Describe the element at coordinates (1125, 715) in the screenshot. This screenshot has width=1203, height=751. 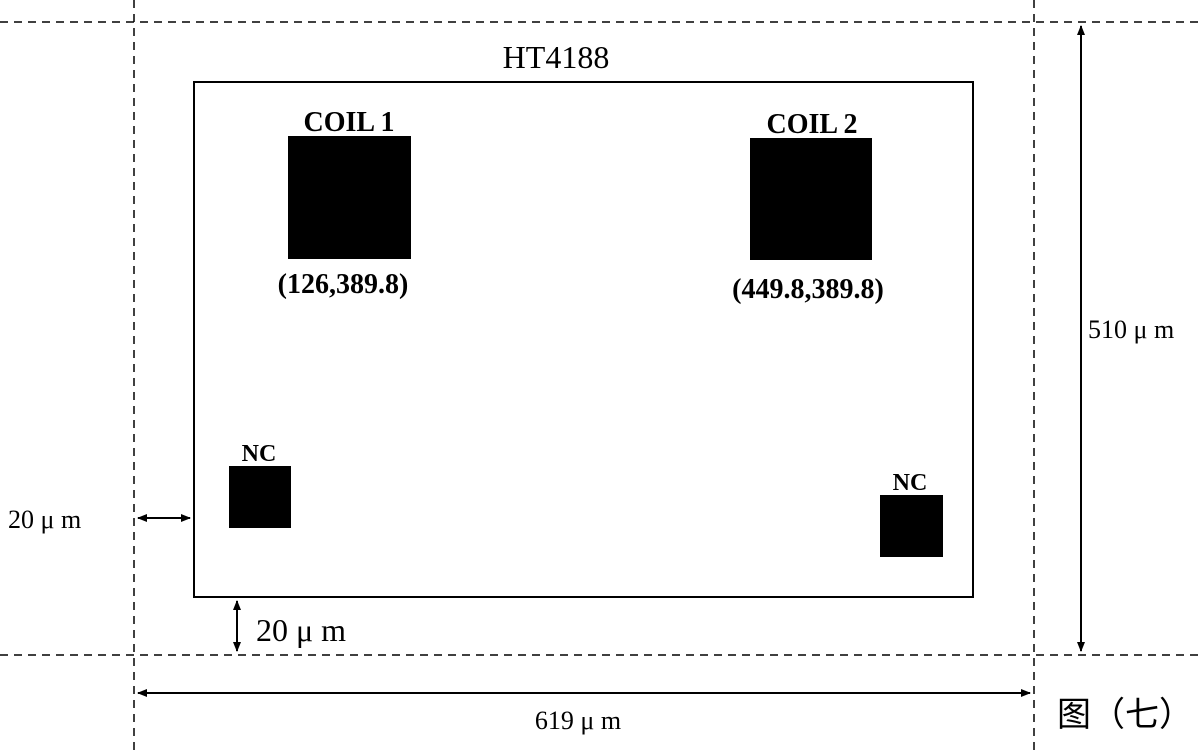
I see `figure-caption: 图（七）` at that location.